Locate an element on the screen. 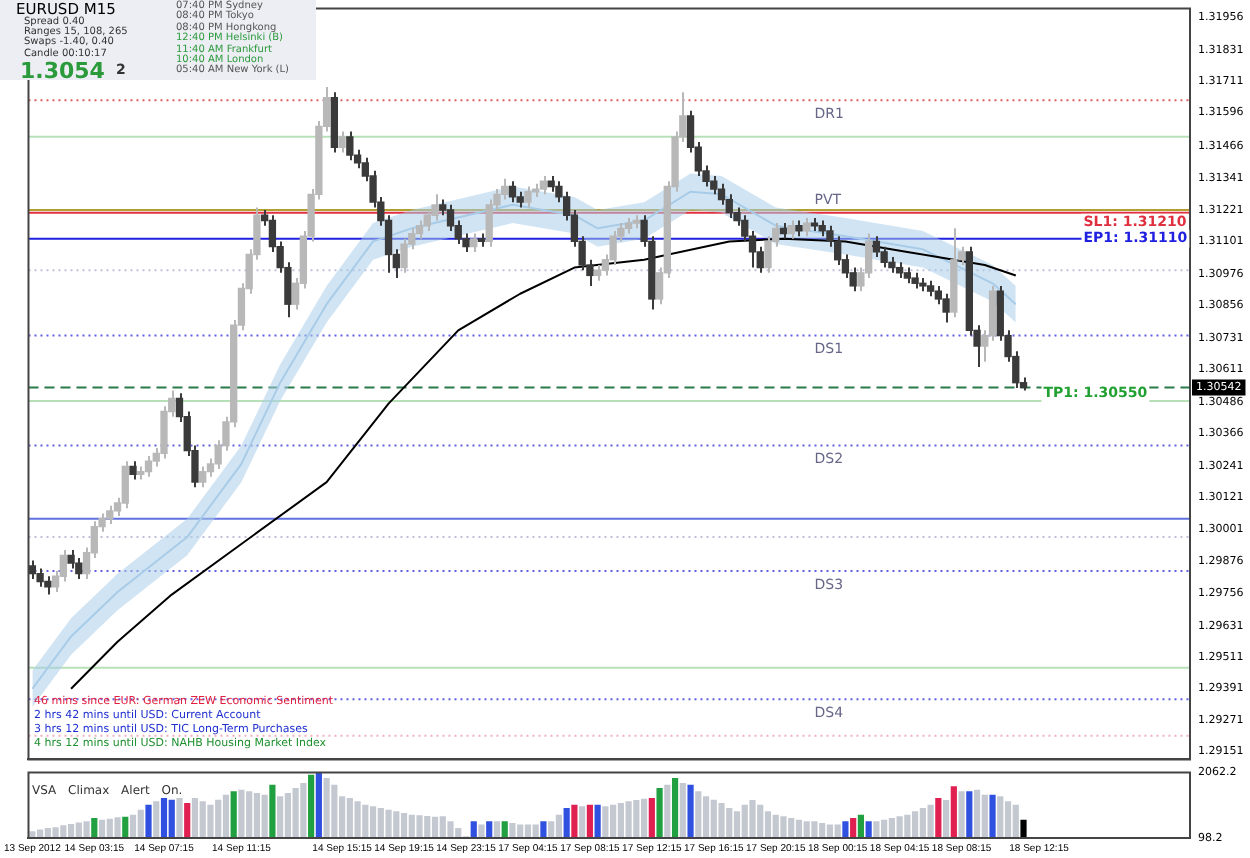 The height and width of the screenshot is (858, 1250). annotation: 1.3054 is located at coordinates (62, 71).